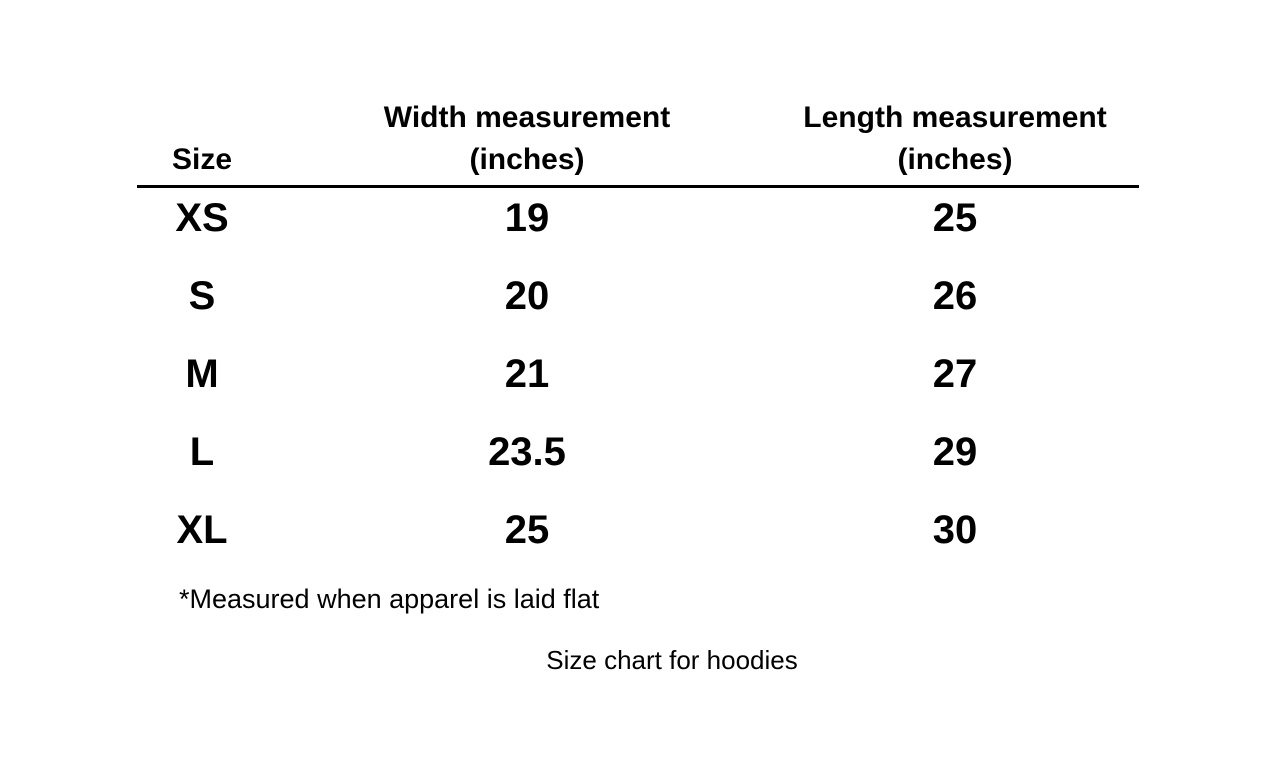  Describe the element at coordinates (955, 159) in the screenshot. I see `header-length-unit: (inches)` at that location.